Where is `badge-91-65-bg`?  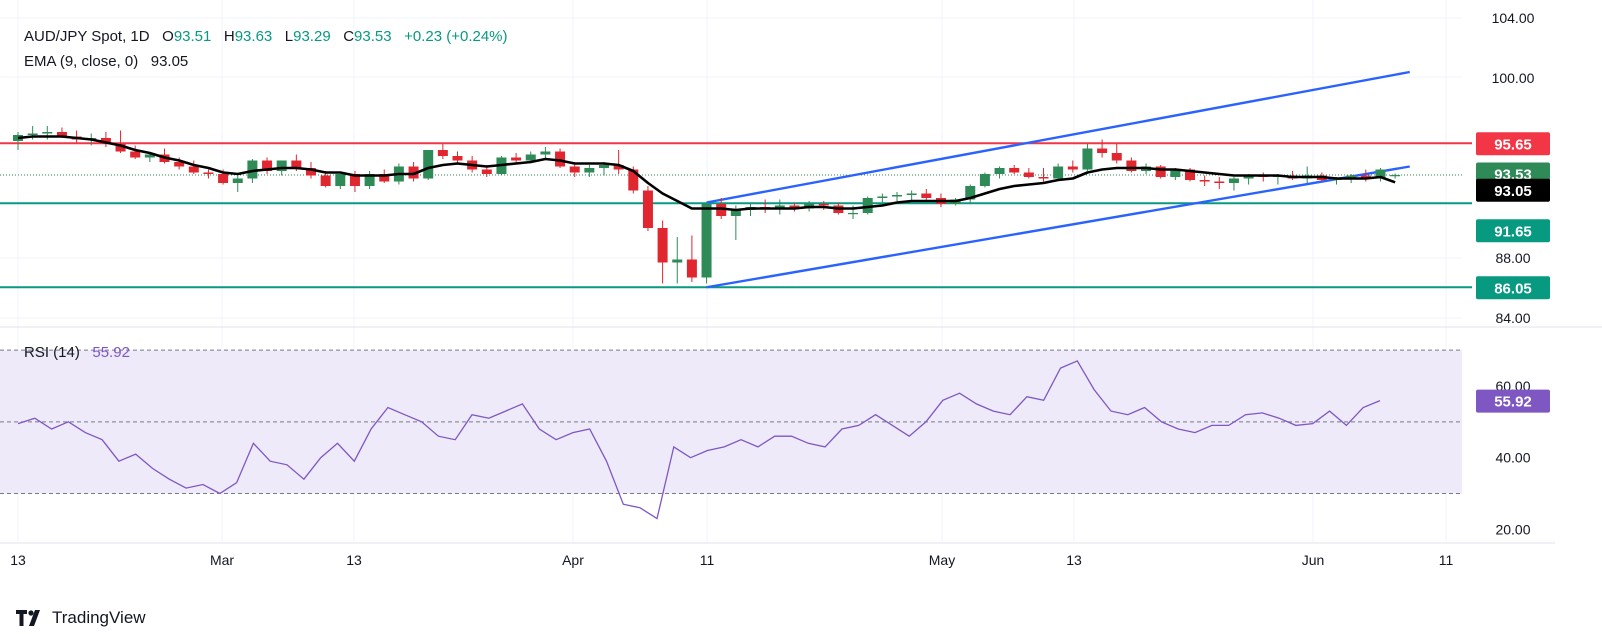
badge-91-65-bg is located at coordinates (1513, 231).